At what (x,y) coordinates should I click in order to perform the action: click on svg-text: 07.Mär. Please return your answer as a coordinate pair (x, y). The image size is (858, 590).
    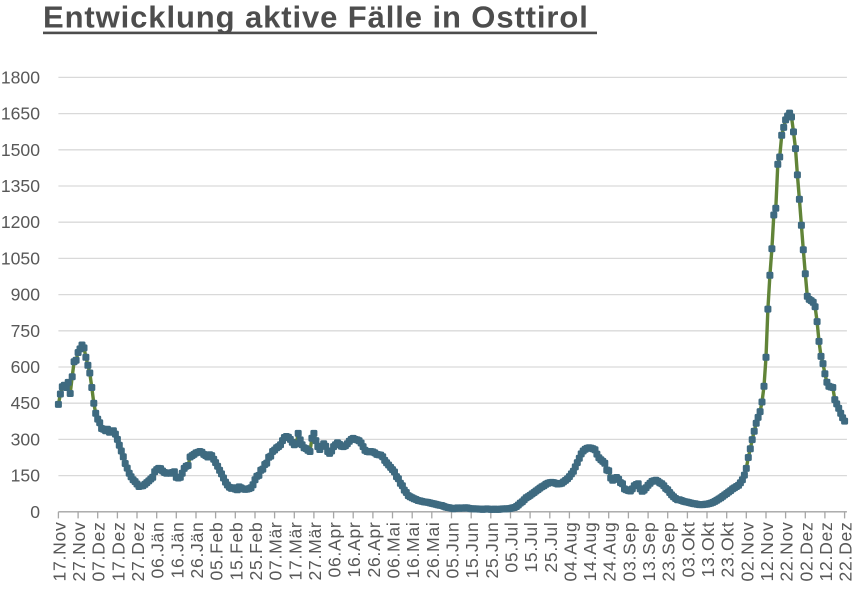
    Looking at the image, I should click on (276, 551).